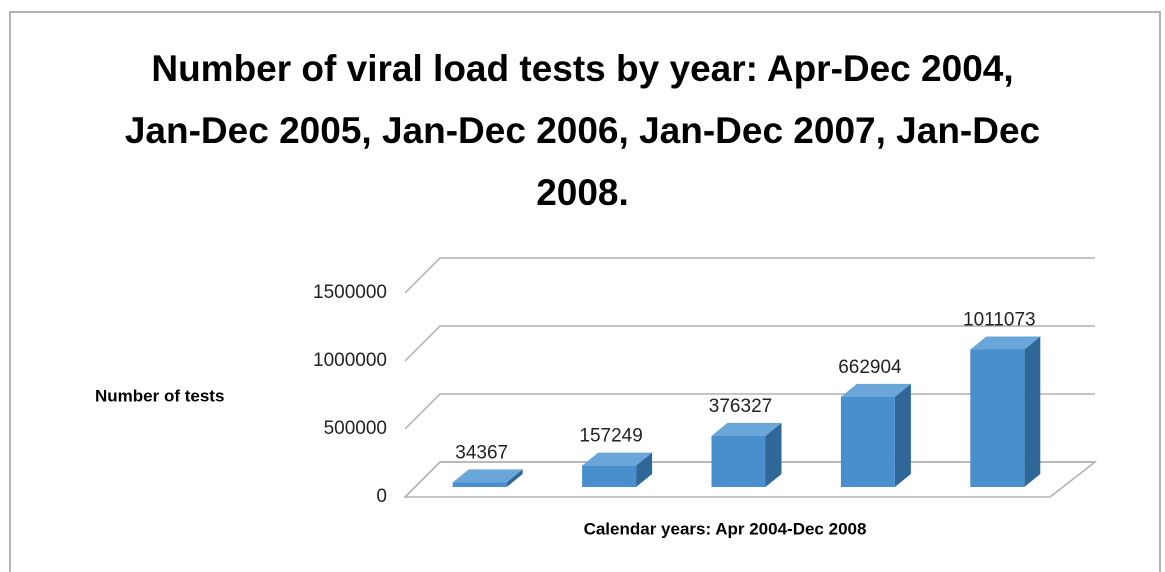 Image resolution: width=1165 pixels, height=572 pixels. Describe the element at coordinates (481, 452) in the screenshot. I see `data-label: 34367` at that location.